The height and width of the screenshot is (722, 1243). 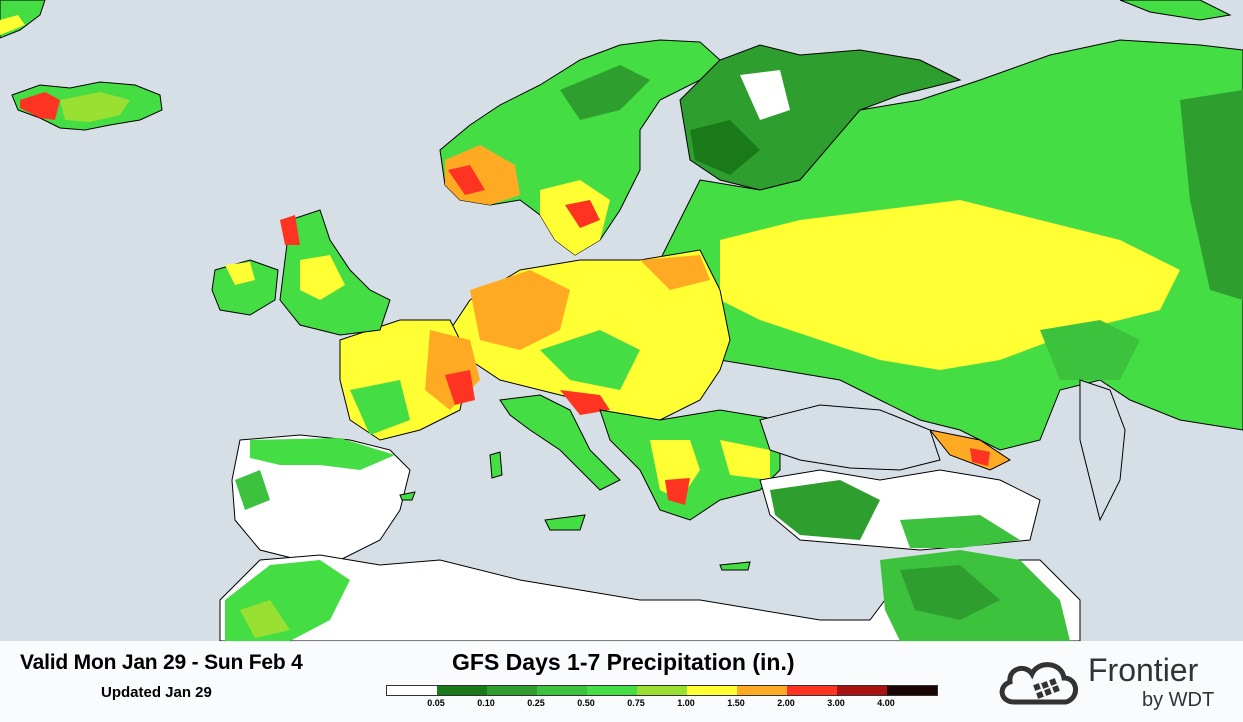 I want to click on legend-label: 0.75, so click(x=636, y=703).